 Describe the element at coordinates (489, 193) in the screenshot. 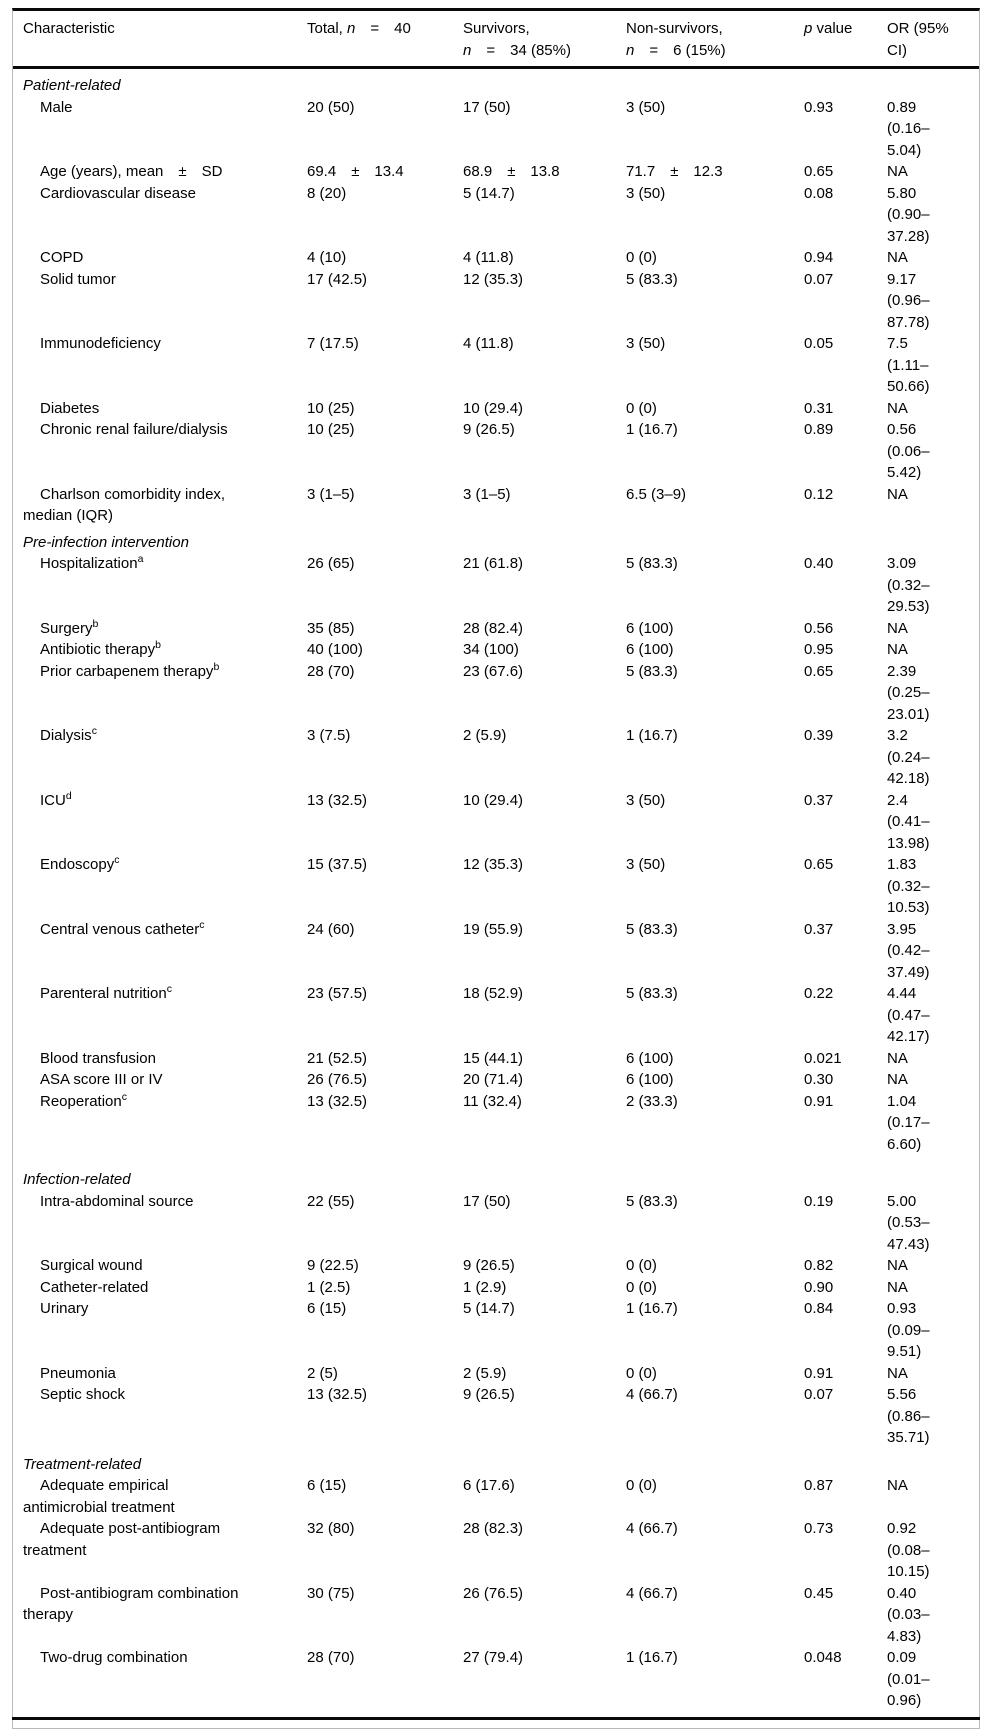

I see `survivors-cell: 5 (14.7)` at that location.